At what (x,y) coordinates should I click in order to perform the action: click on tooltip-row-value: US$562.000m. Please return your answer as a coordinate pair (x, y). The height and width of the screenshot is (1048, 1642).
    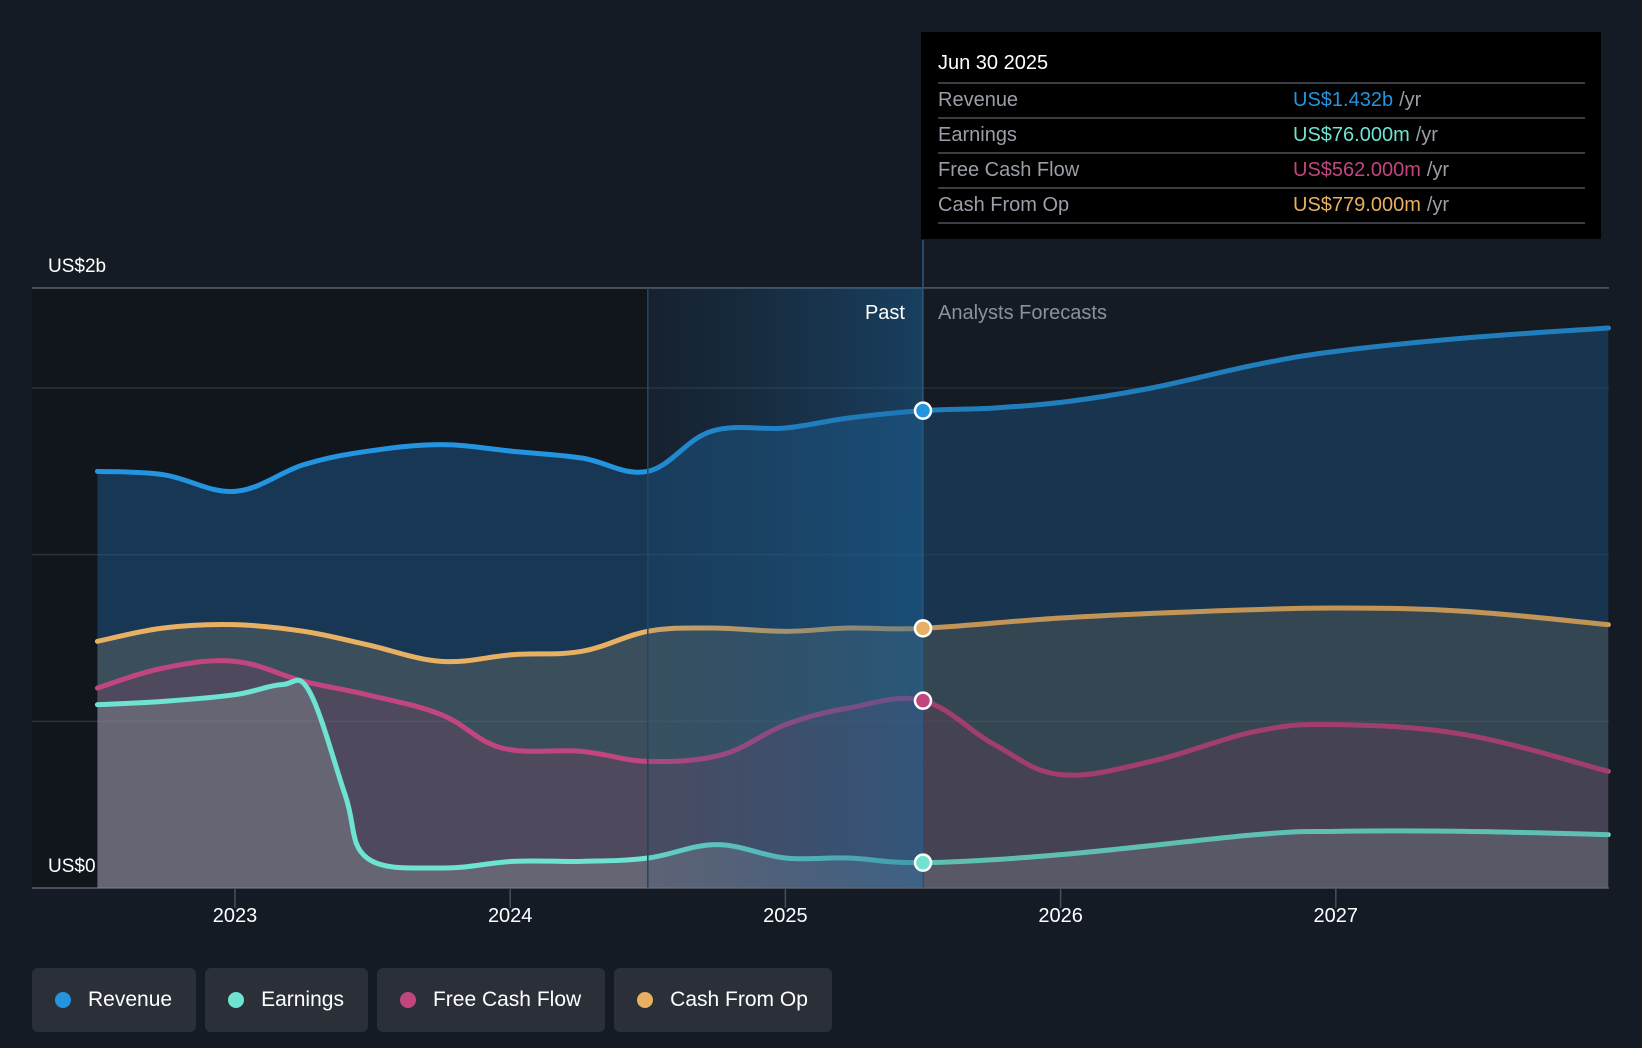
    Looking at the image, I should click on (1357, 170).